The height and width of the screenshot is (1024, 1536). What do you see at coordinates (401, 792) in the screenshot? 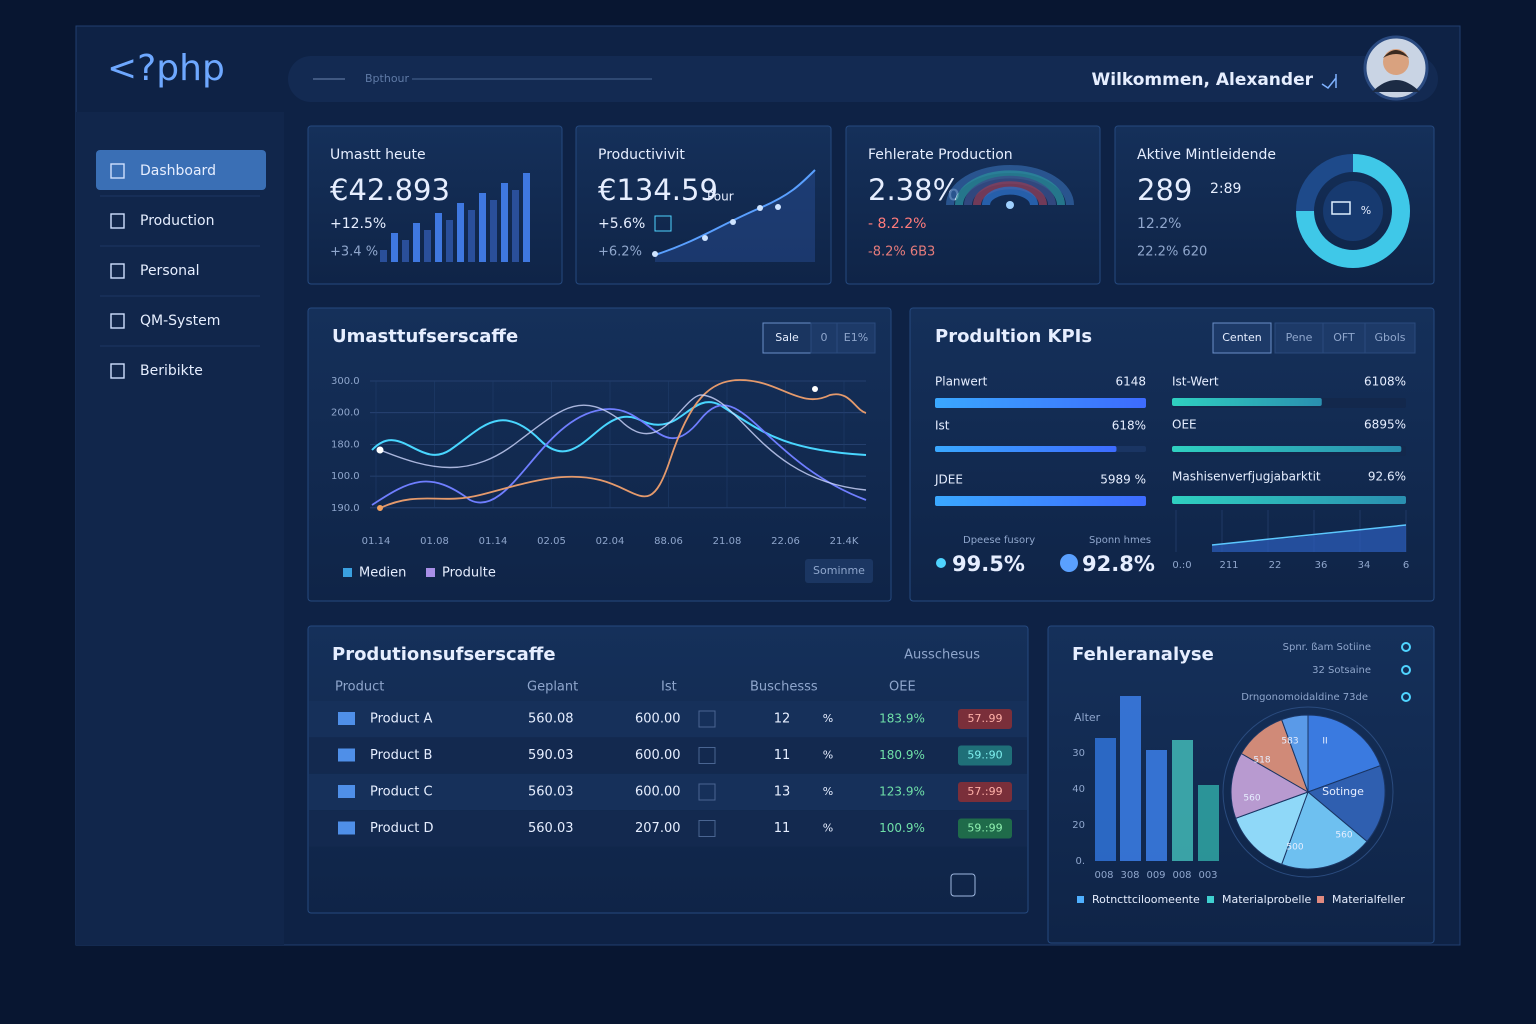
I see `product-name: Product C` at bounding box center [401, 792].